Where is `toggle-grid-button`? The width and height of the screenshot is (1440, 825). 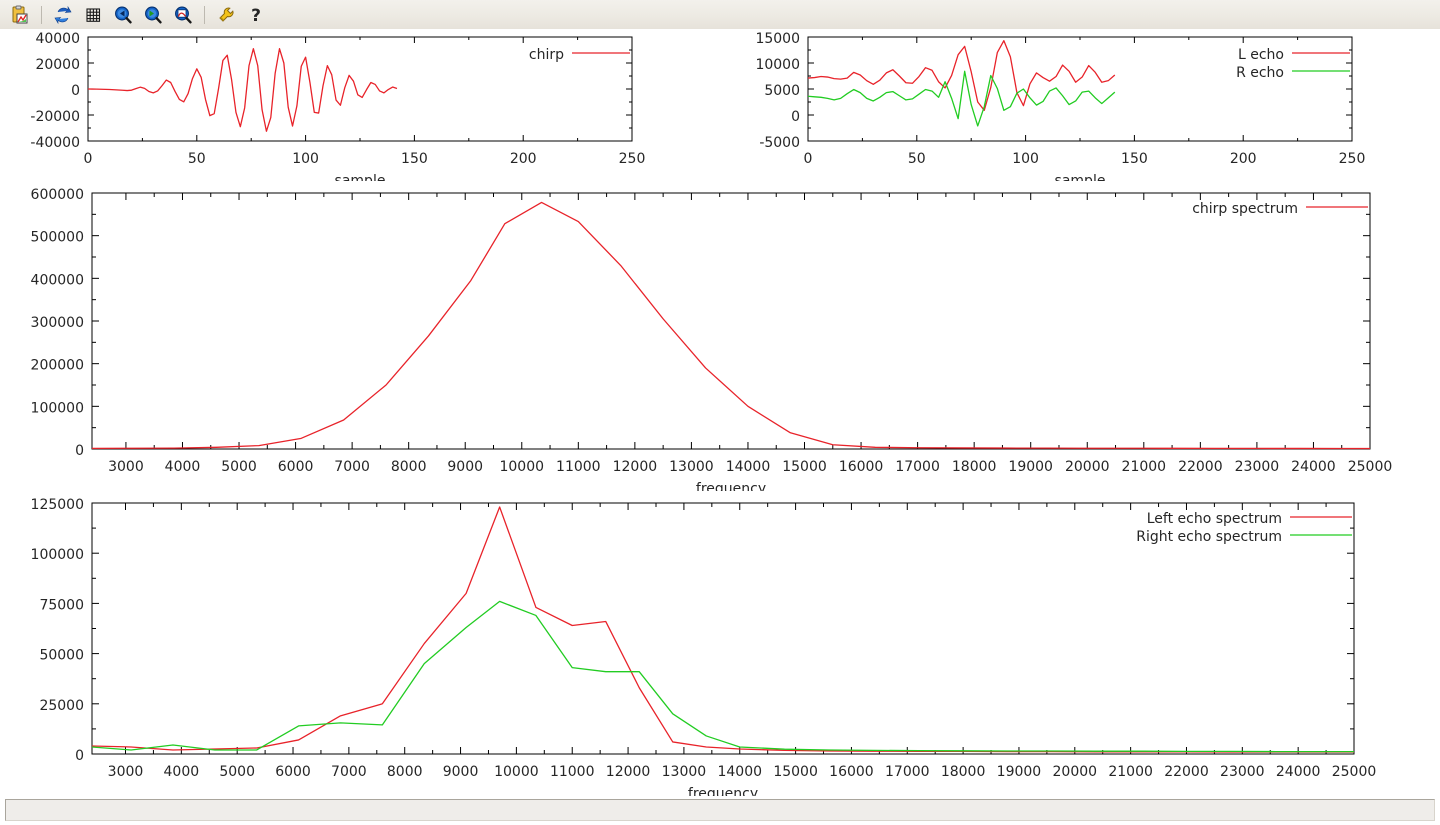
toggle-grid-button is located at coordinates (93, 14).